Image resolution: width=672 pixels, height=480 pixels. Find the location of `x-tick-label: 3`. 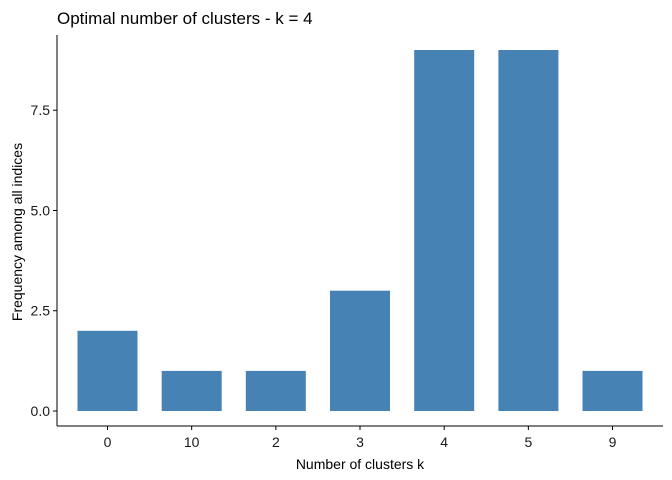

x-tick-label: 3 is located at coordinates (360, 442).